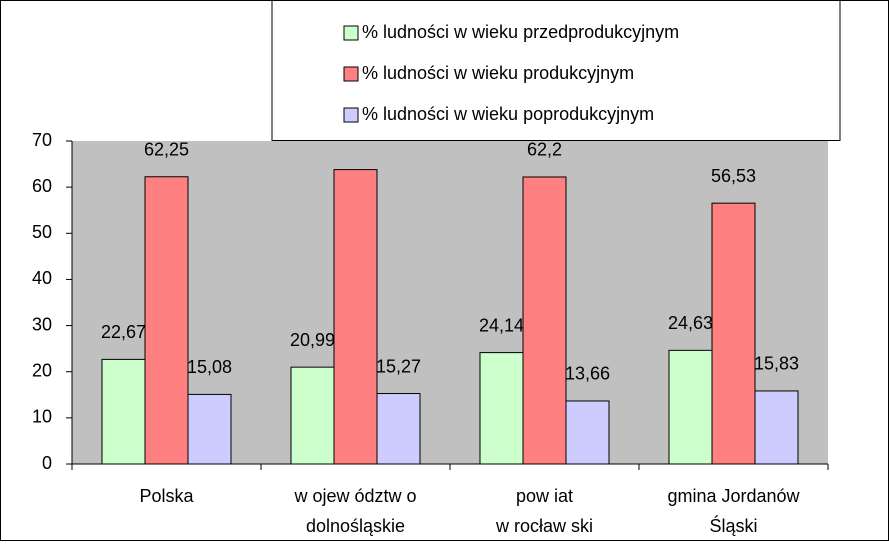  Describe the element at coordinates (544, 150) in the screenshot. I see `data-label: 62,2` at that location.